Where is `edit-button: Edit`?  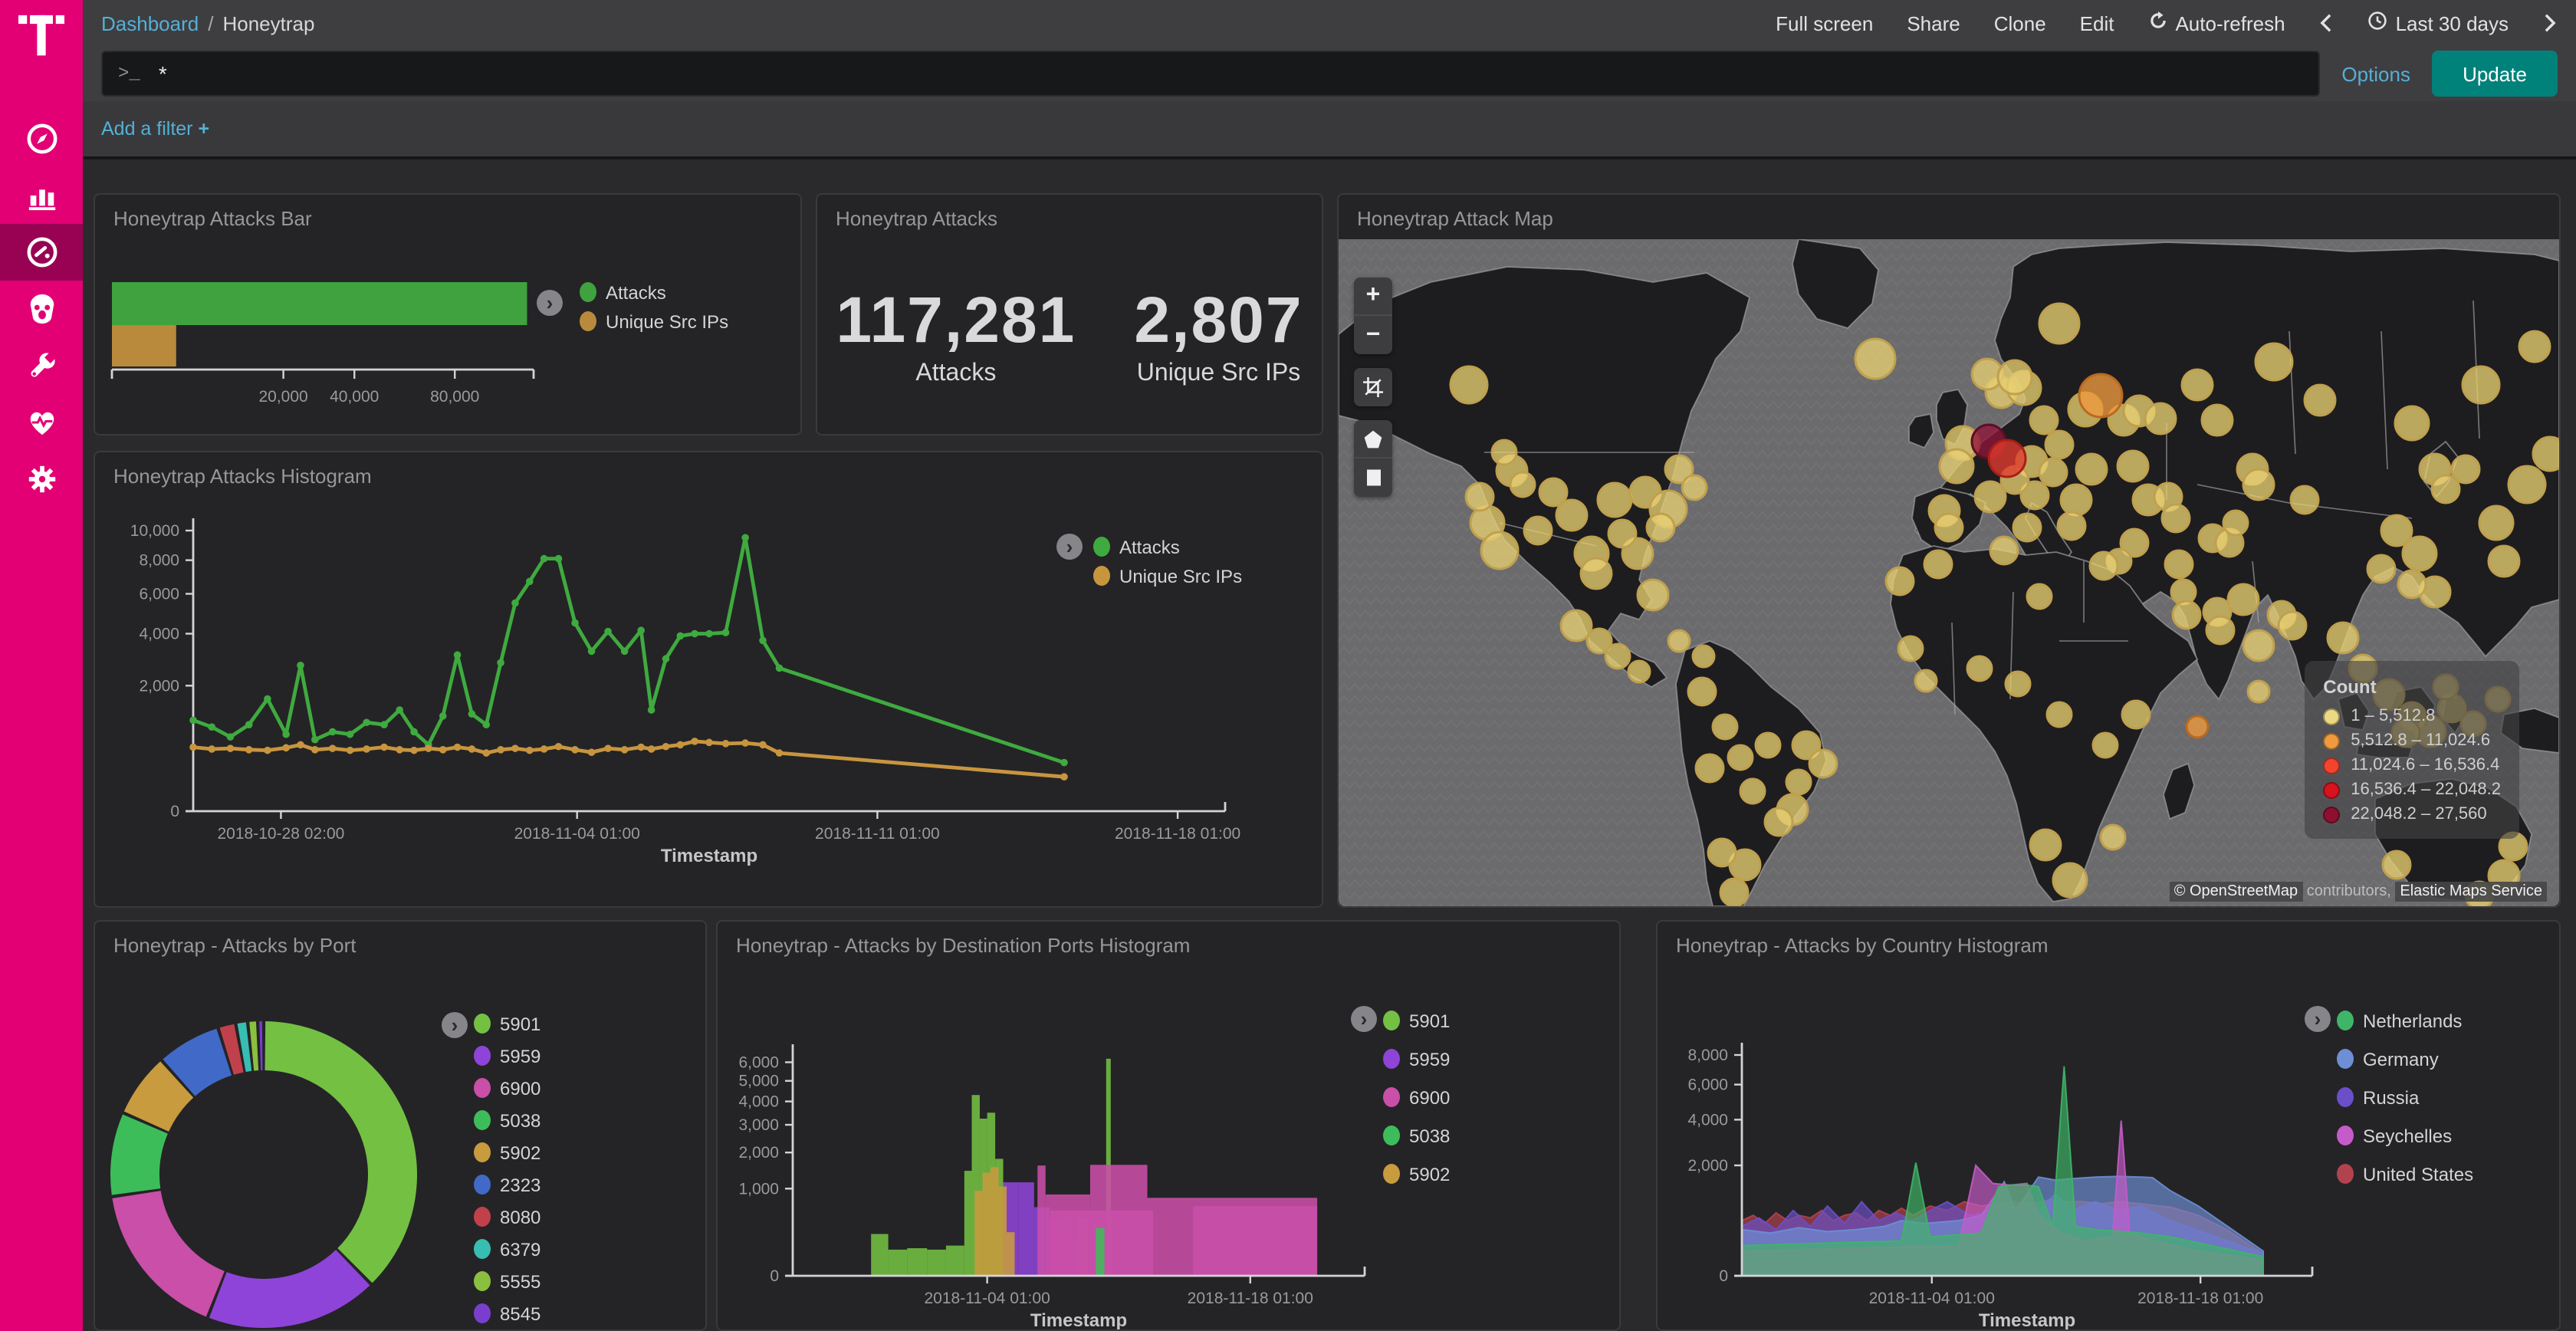
edit-button: Edit is located at coordinates (2097, 23).